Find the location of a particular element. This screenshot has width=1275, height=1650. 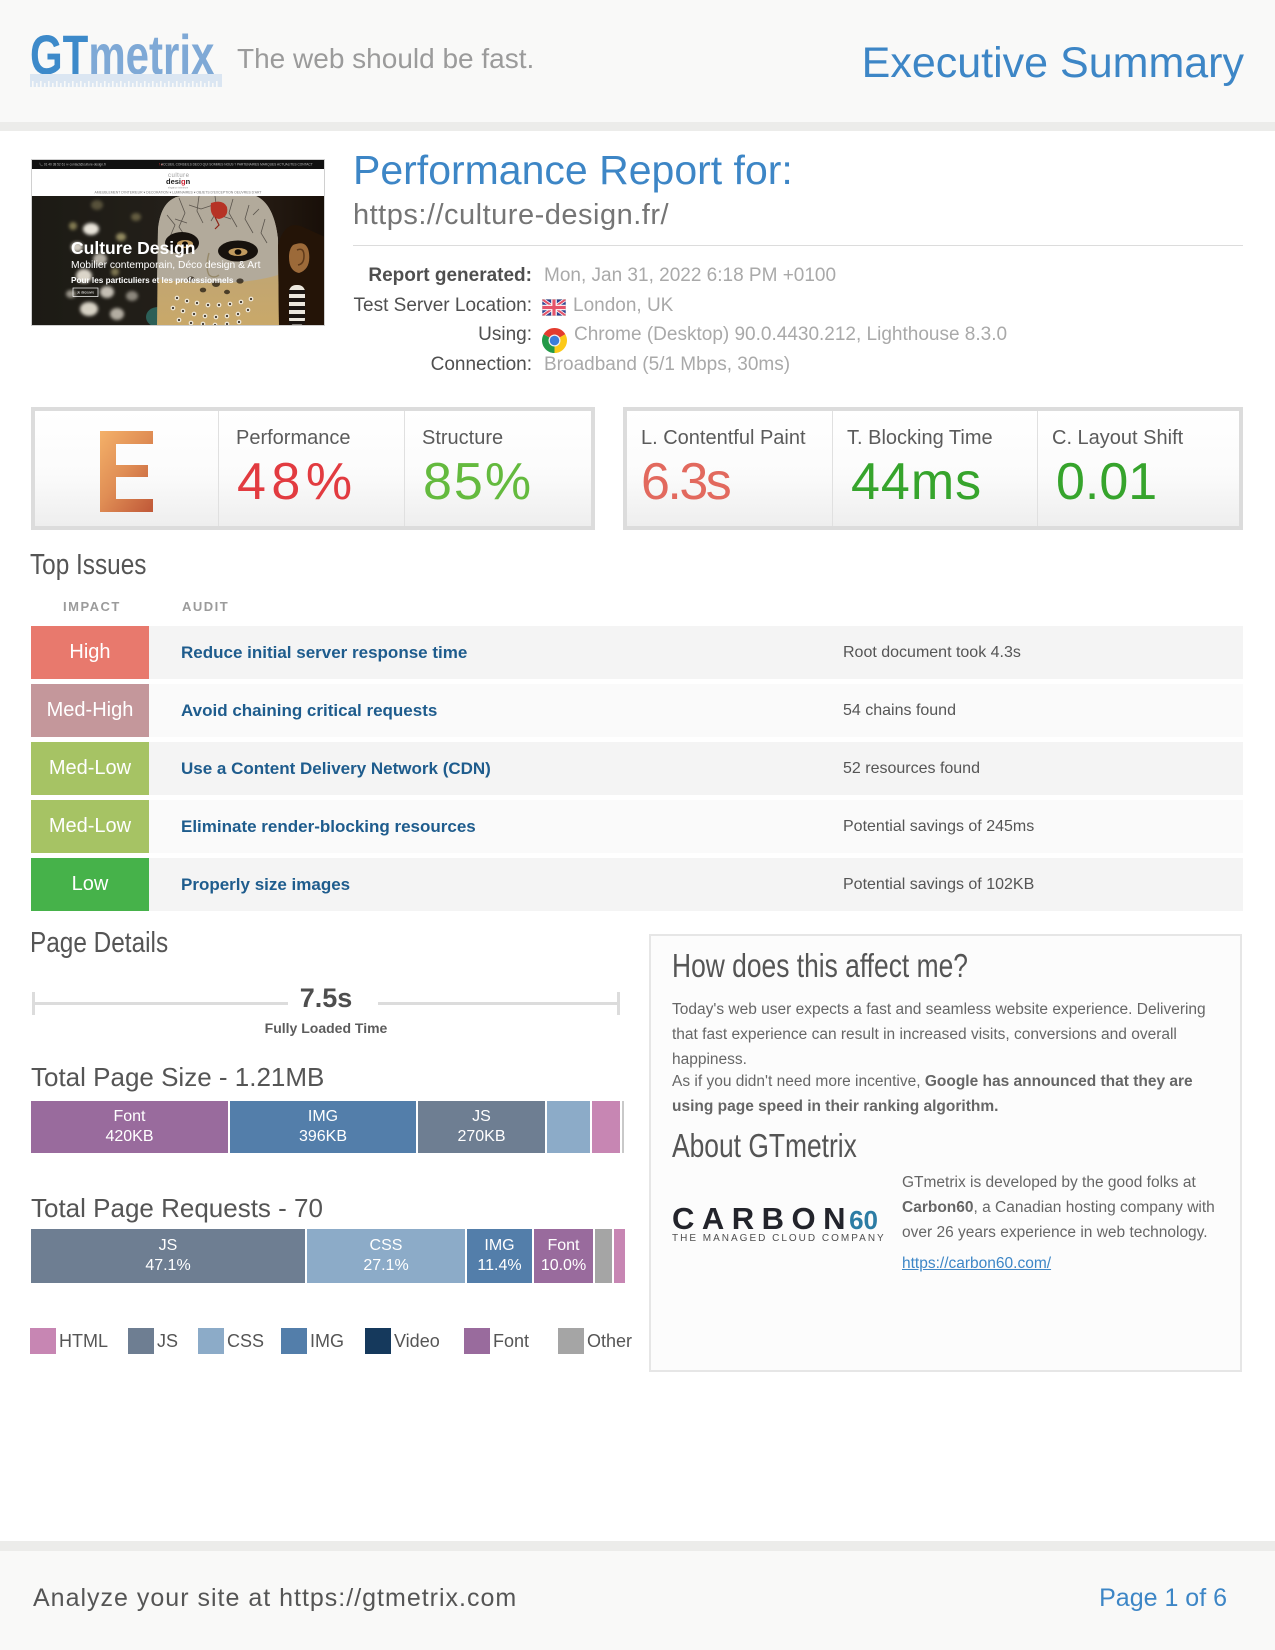

svg-text: design is located at coordinates (178, 181).